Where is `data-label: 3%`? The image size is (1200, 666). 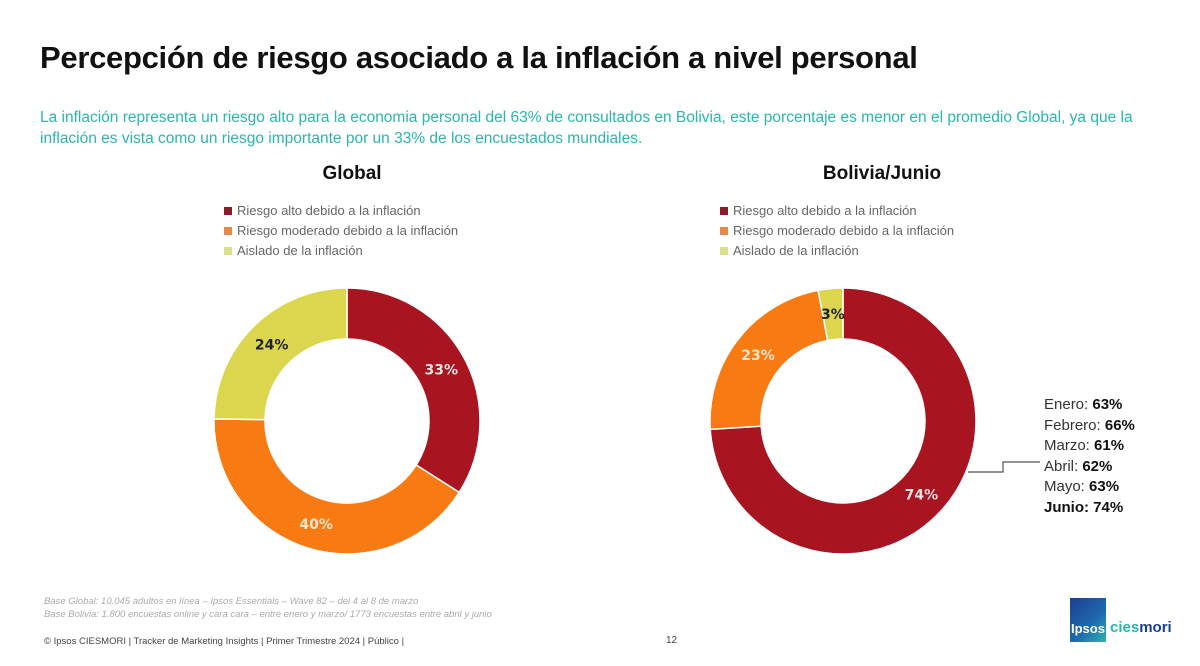
data-label: 3% is located at coordinates (833, 315).